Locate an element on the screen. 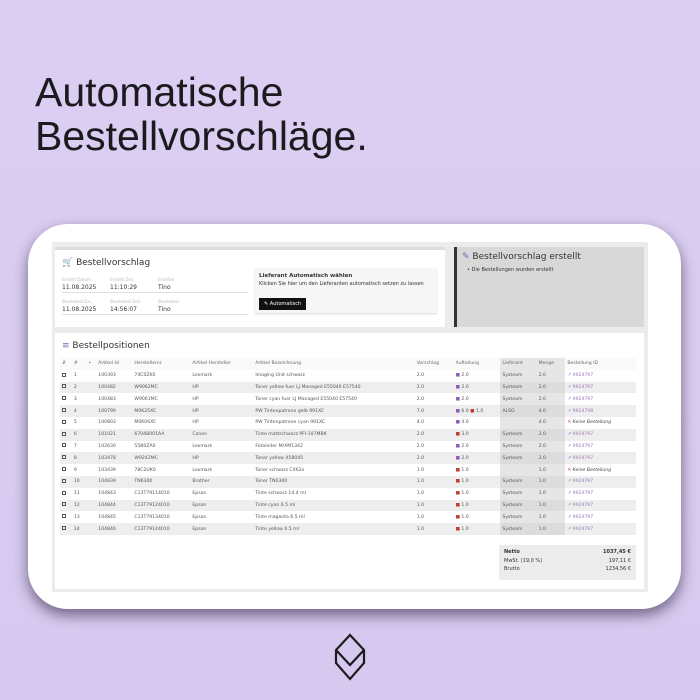  order-id: ↗ 9924797 is located at coordinates (600, 529).